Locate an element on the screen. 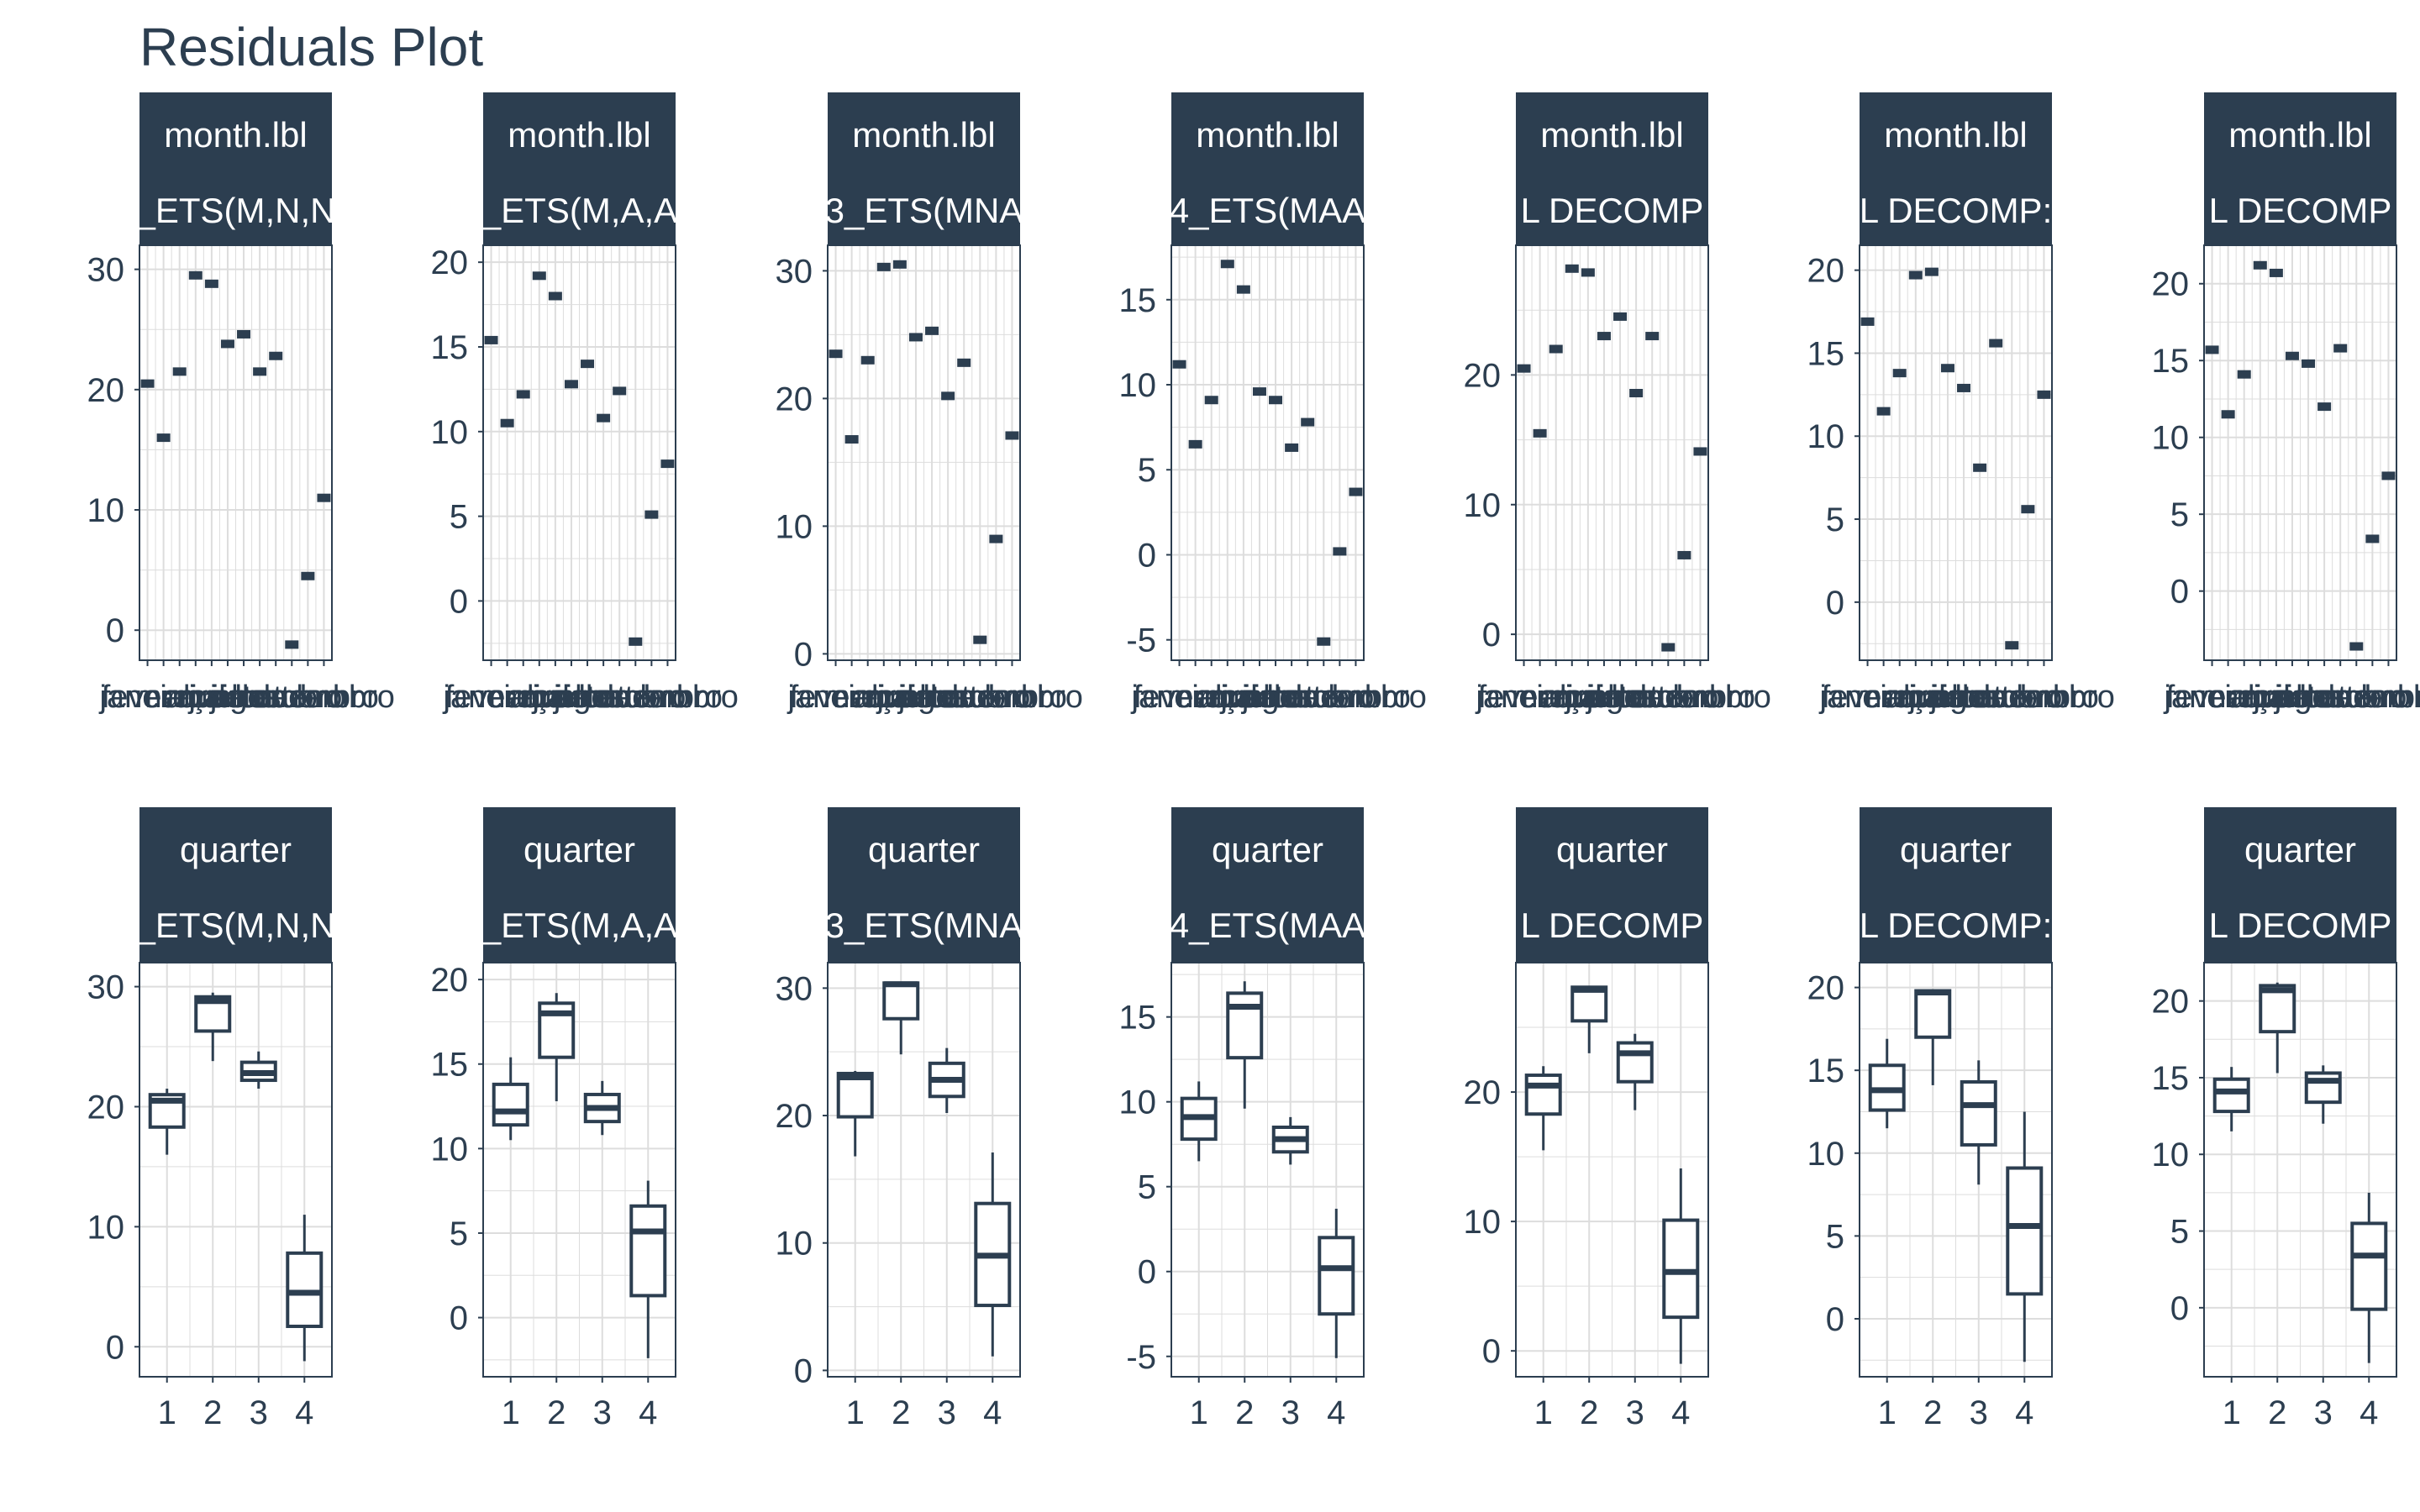 This screenshot has height=1512, width=2420. x-tick-label: 4 is located at coordinates (992, 1412).